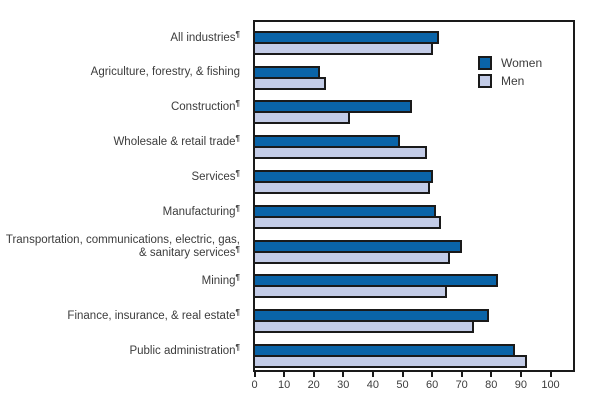 The image size is (605, 408). I want to click on legend: Women Men, so click(510, 72).